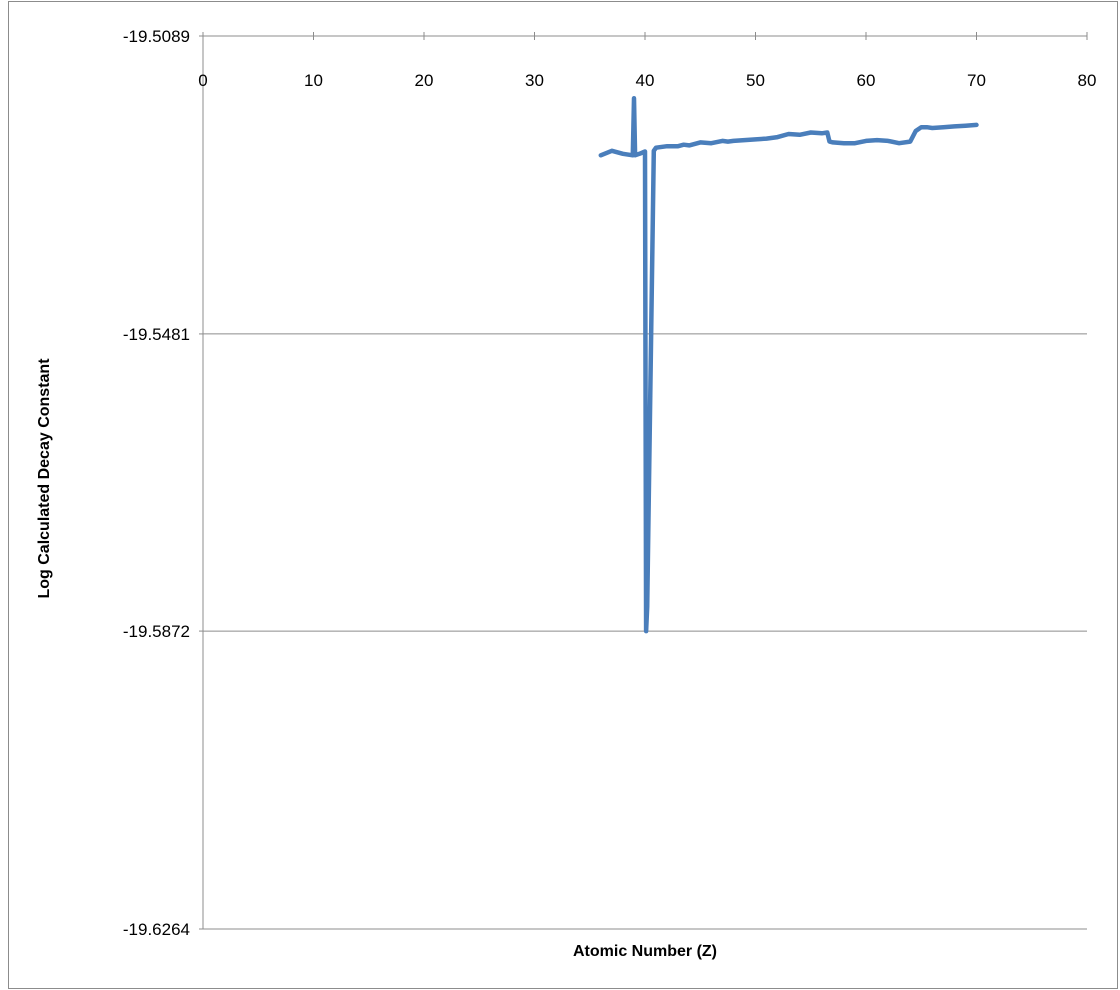 The width and height of the screenshot is (1120, 990). What do you see at coordinates (156, 36) in the screenshot?
I see `y-tick-label: -19.5089` at bounding box center [156, 36].